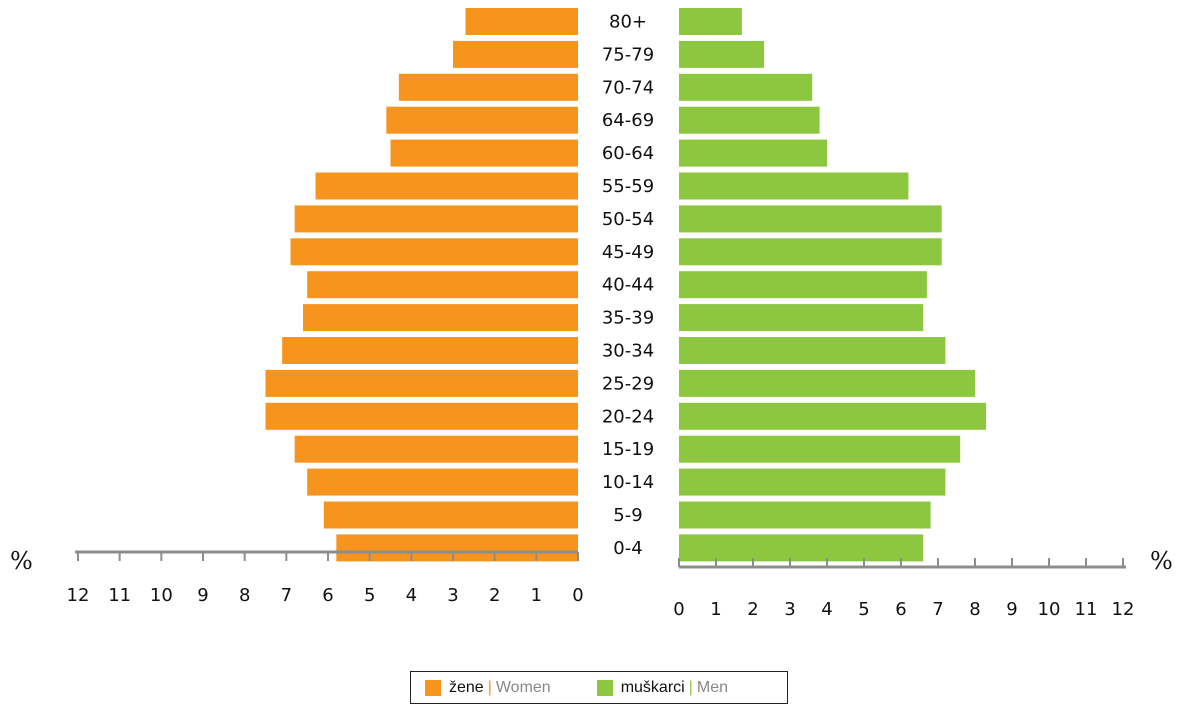 The height and width of the screenshot is (710, 1182). I want to click on age-group-label-45-49: 45-49, so click(628, 252).